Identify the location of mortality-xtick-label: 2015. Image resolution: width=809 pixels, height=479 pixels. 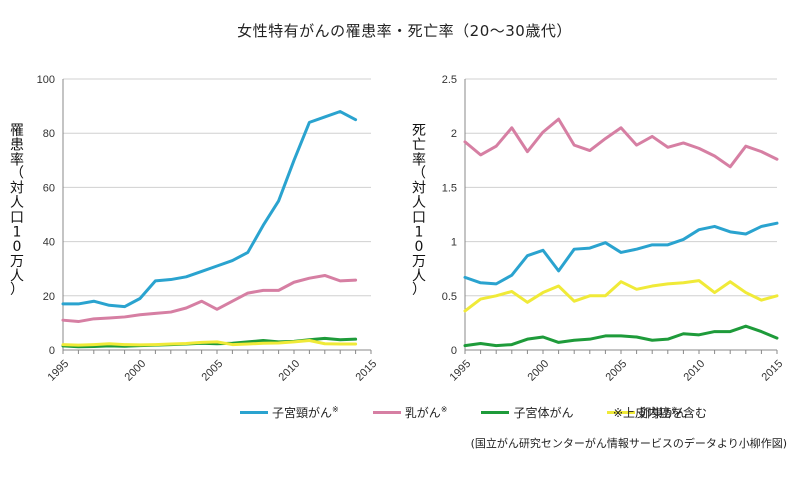
(773, 371).